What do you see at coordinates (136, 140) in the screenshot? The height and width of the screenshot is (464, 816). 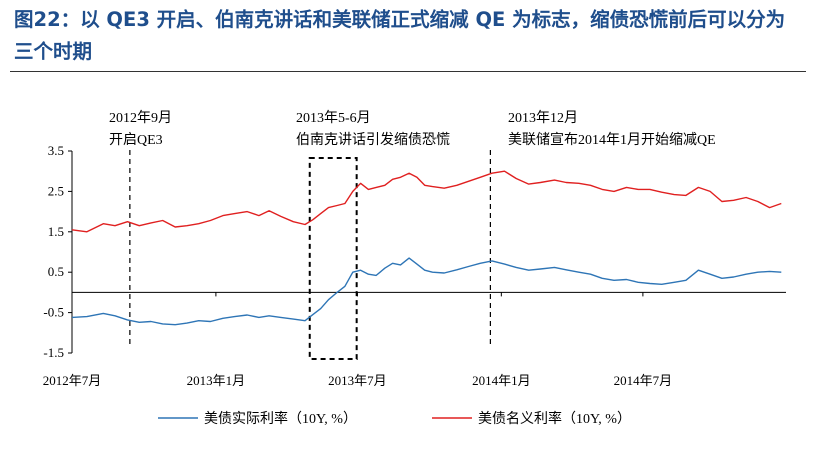 I see `annotation-text: 开启QE3` at bounding box center [136, 140].